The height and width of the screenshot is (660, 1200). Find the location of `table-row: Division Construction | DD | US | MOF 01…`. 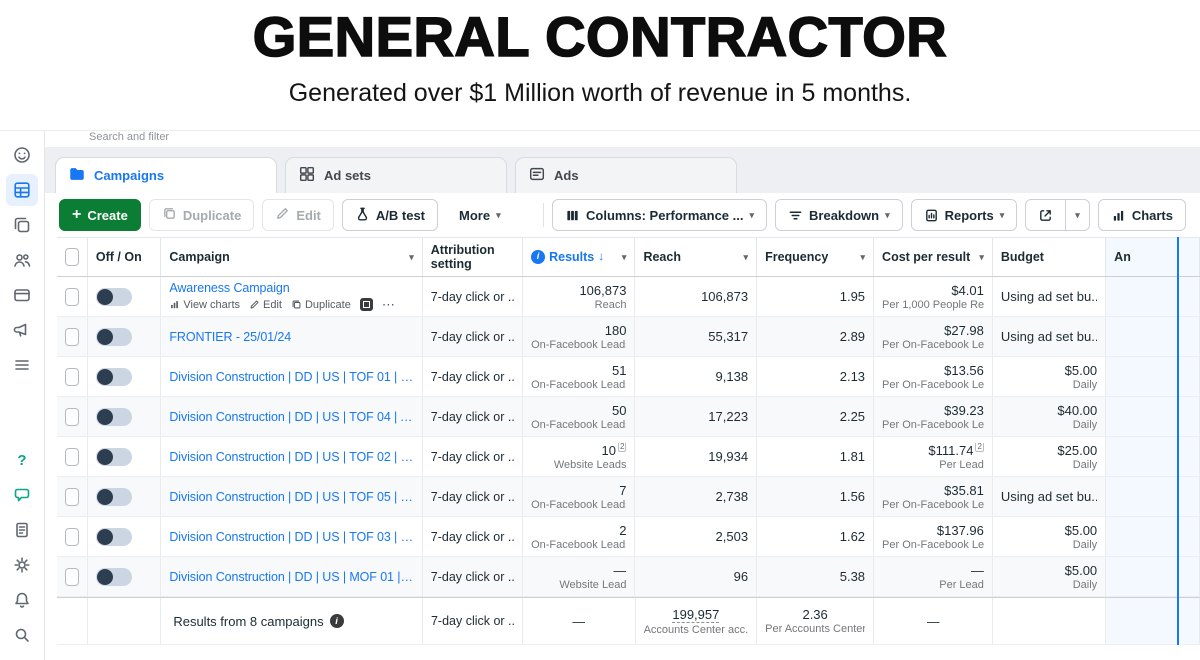

table-row: Division Construction | DD | US | MOF 01… is located at coordinates (628, 577).